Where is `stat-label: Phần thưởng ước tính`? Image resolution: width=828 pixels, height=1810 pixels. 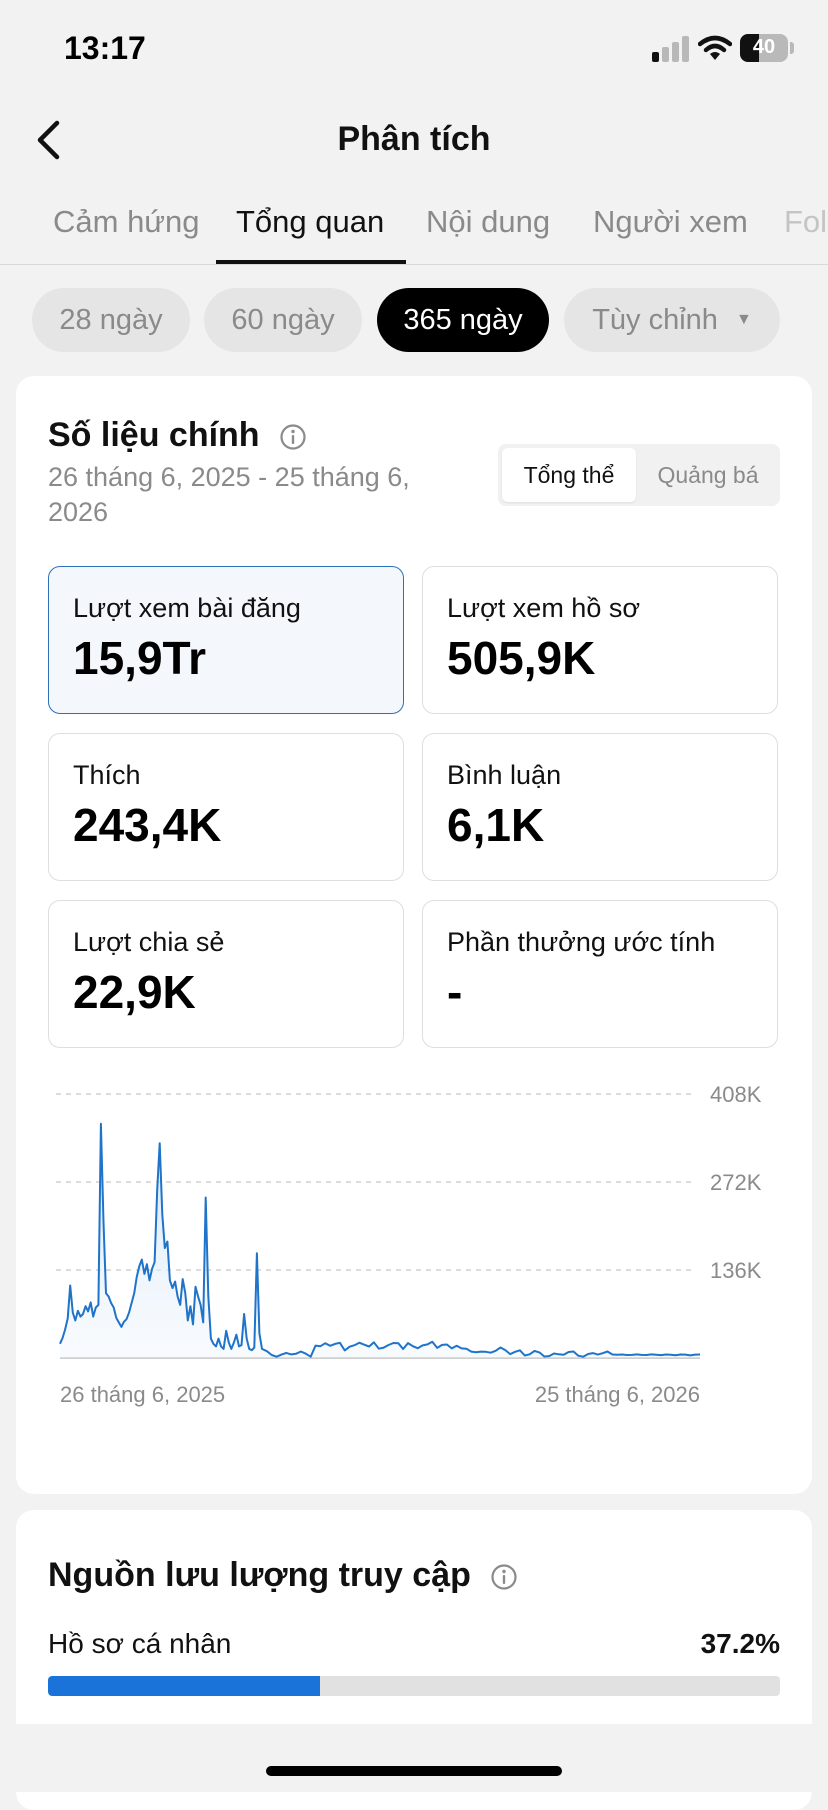 stat-label: Phần thưởng ước tính is located at coordinates (581, 942).